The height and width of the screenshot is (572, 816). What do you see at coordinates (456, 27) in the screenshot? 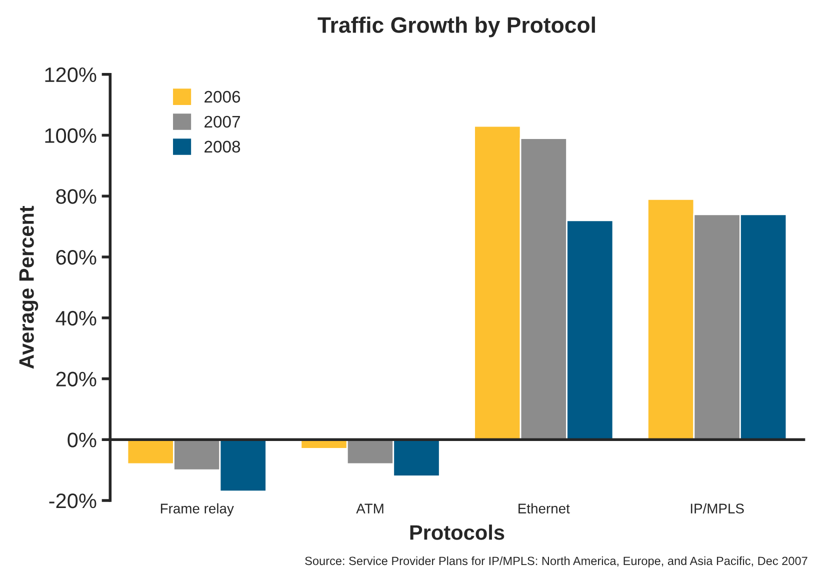
I see `chart-title: Traffic Growth by Protocol` at bounding box center [456, 27].